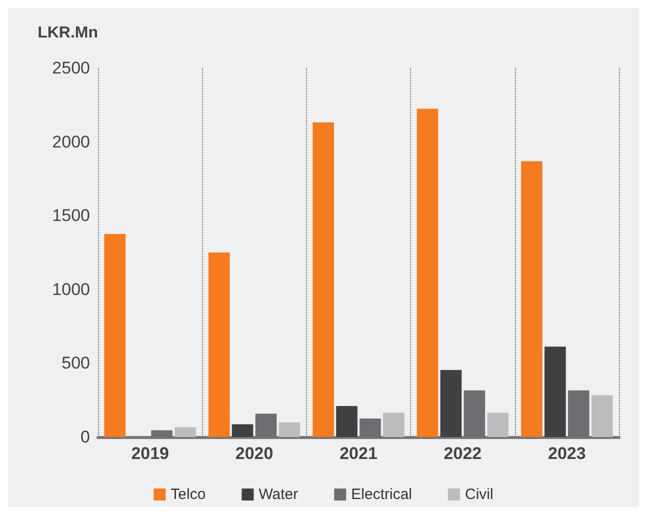 Image resolution: width=647 pixels, height=515 pixels. What do you see at coordinates (381, 494) in the screenshot?
I see `legend-label: Electrical` at bounding box center [381, 494].